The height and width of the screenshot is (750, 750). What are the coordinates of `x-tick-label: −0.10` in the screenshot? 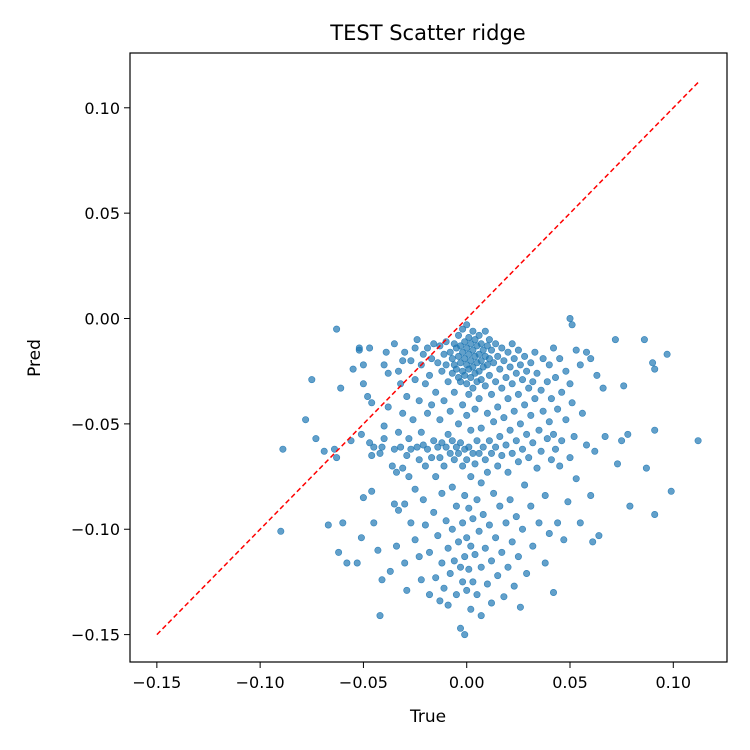 It's located at (260, 682).